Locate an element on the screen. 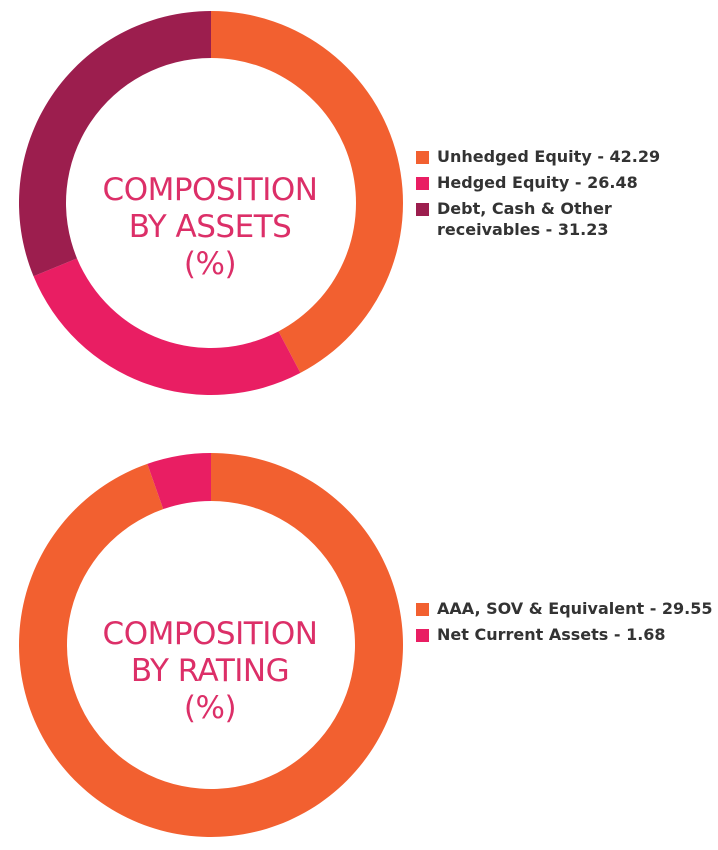 The height and width of the screenshot is (850, 718). donut-slice-unhedged-equity is located at coordinates (307, 192).